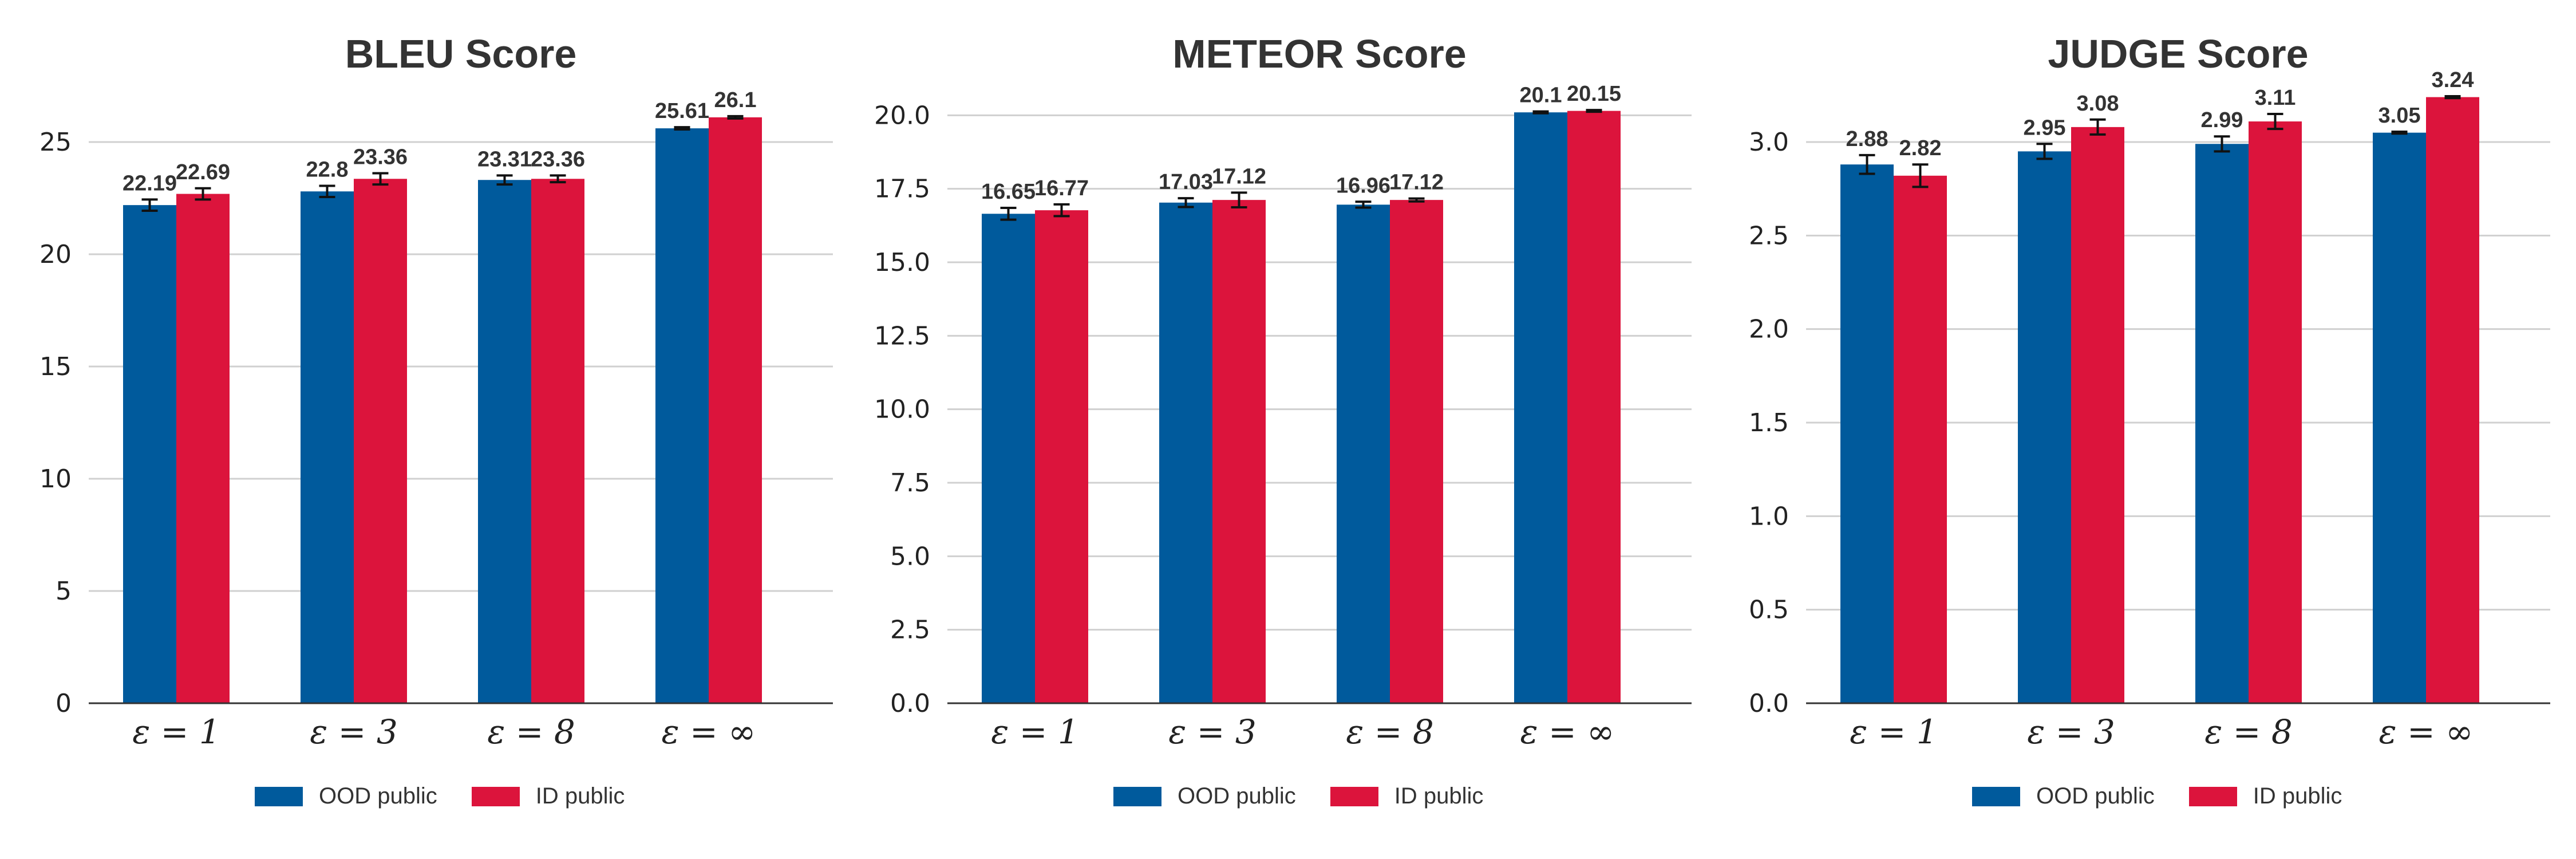 This screenshot has height=859, width=2576. I want to click on y-tick-label: 7.5, so click(910, 483).